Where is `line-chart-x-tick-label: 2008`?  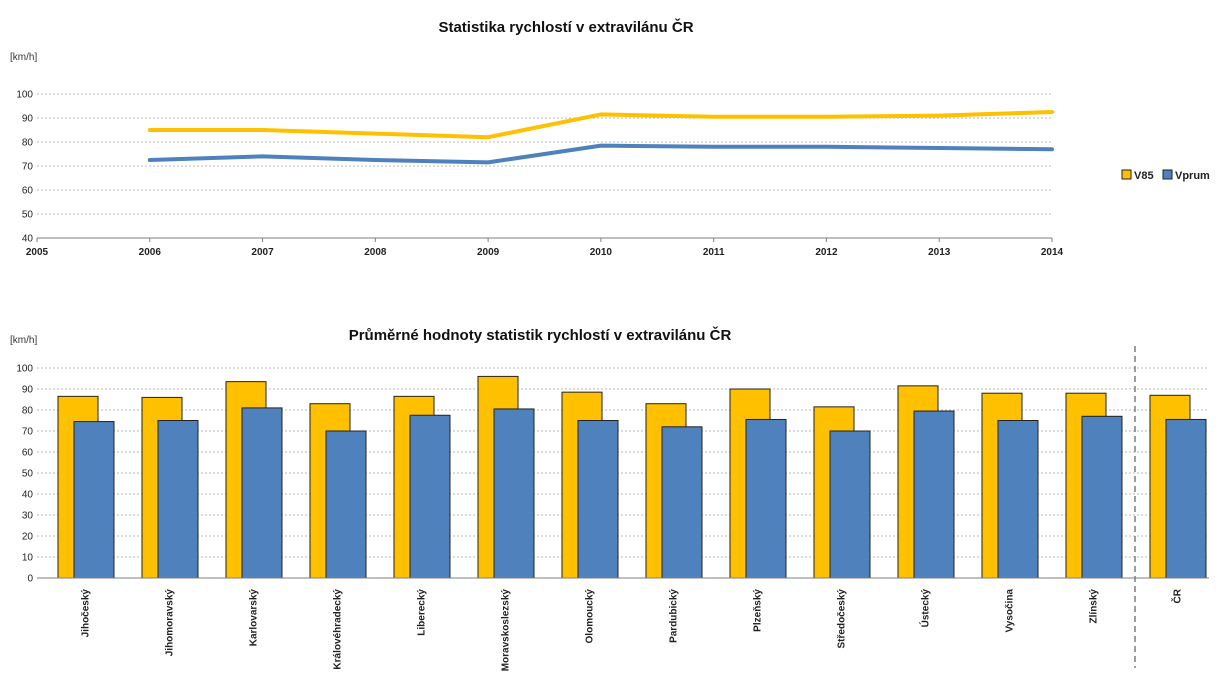
line-chart-x-tick-label: 2008 is located at coordinates (375, 252).